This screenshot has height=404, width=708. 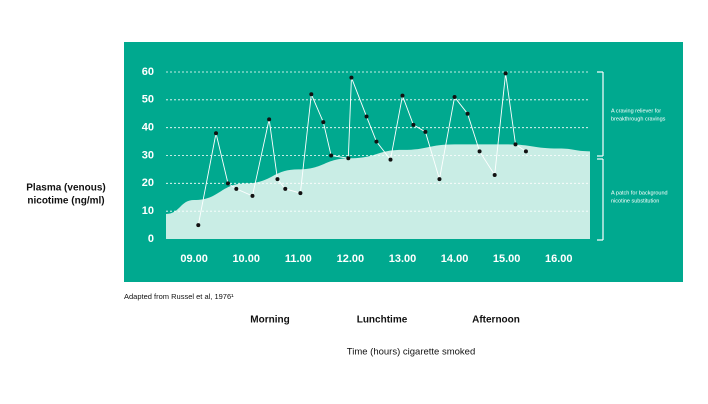 What do you see at coordinates (65, 188) in the screenshot?
I see `y-axis-title: Plasma (venous)` at bounding box center [65, 188].